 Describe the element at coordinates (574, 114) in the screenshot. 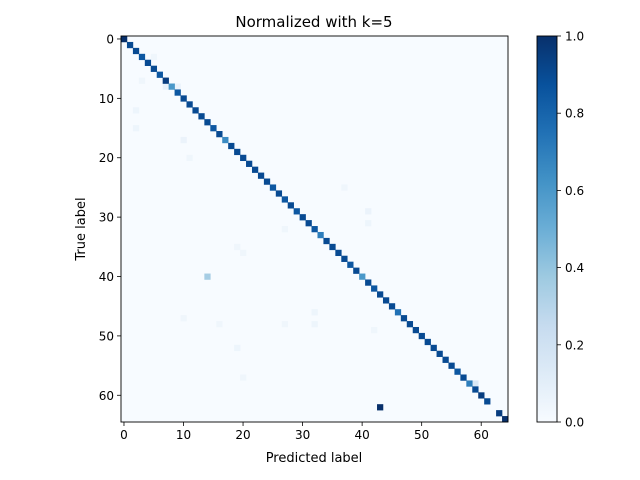

I see `colorbar-tick-label: 0.8` at that location.